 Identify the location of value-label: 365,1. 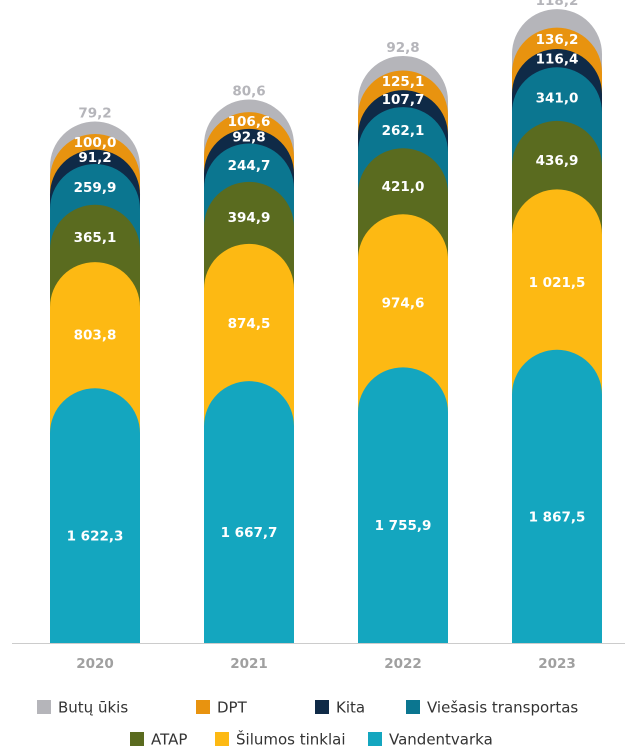
(95, 238).